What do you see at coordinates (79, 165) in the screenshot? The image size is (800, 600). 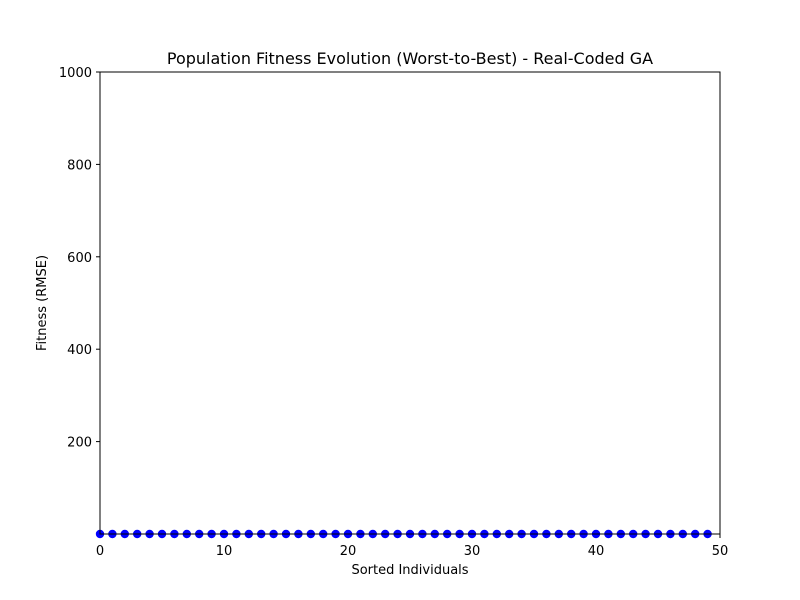 I see `y-tick-label: 800` at bounding box center [79, 165].